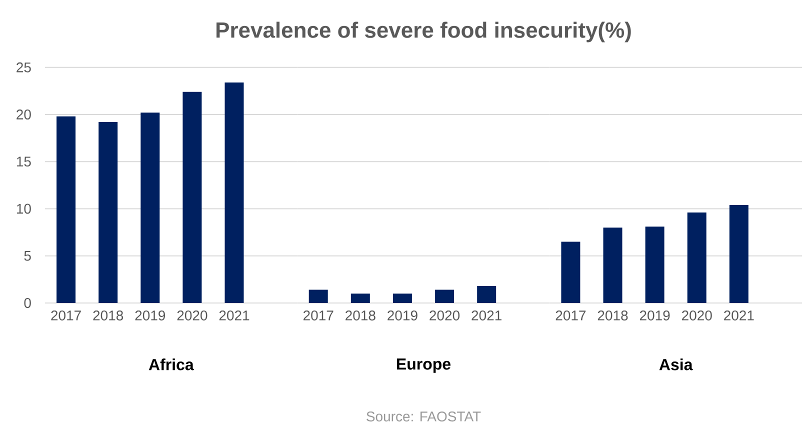 The image size is (808, 429). I want to click on y-tick-label: 25, so click(23, 67).